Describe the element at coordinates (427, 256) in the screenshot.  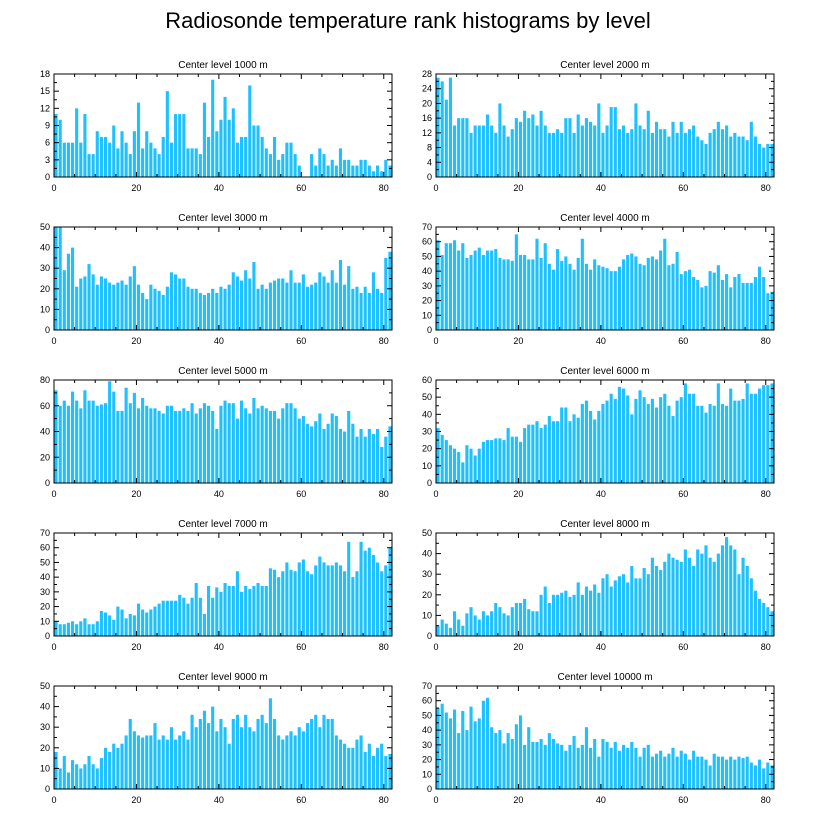
I see `y-tick-label: 50` at that location.